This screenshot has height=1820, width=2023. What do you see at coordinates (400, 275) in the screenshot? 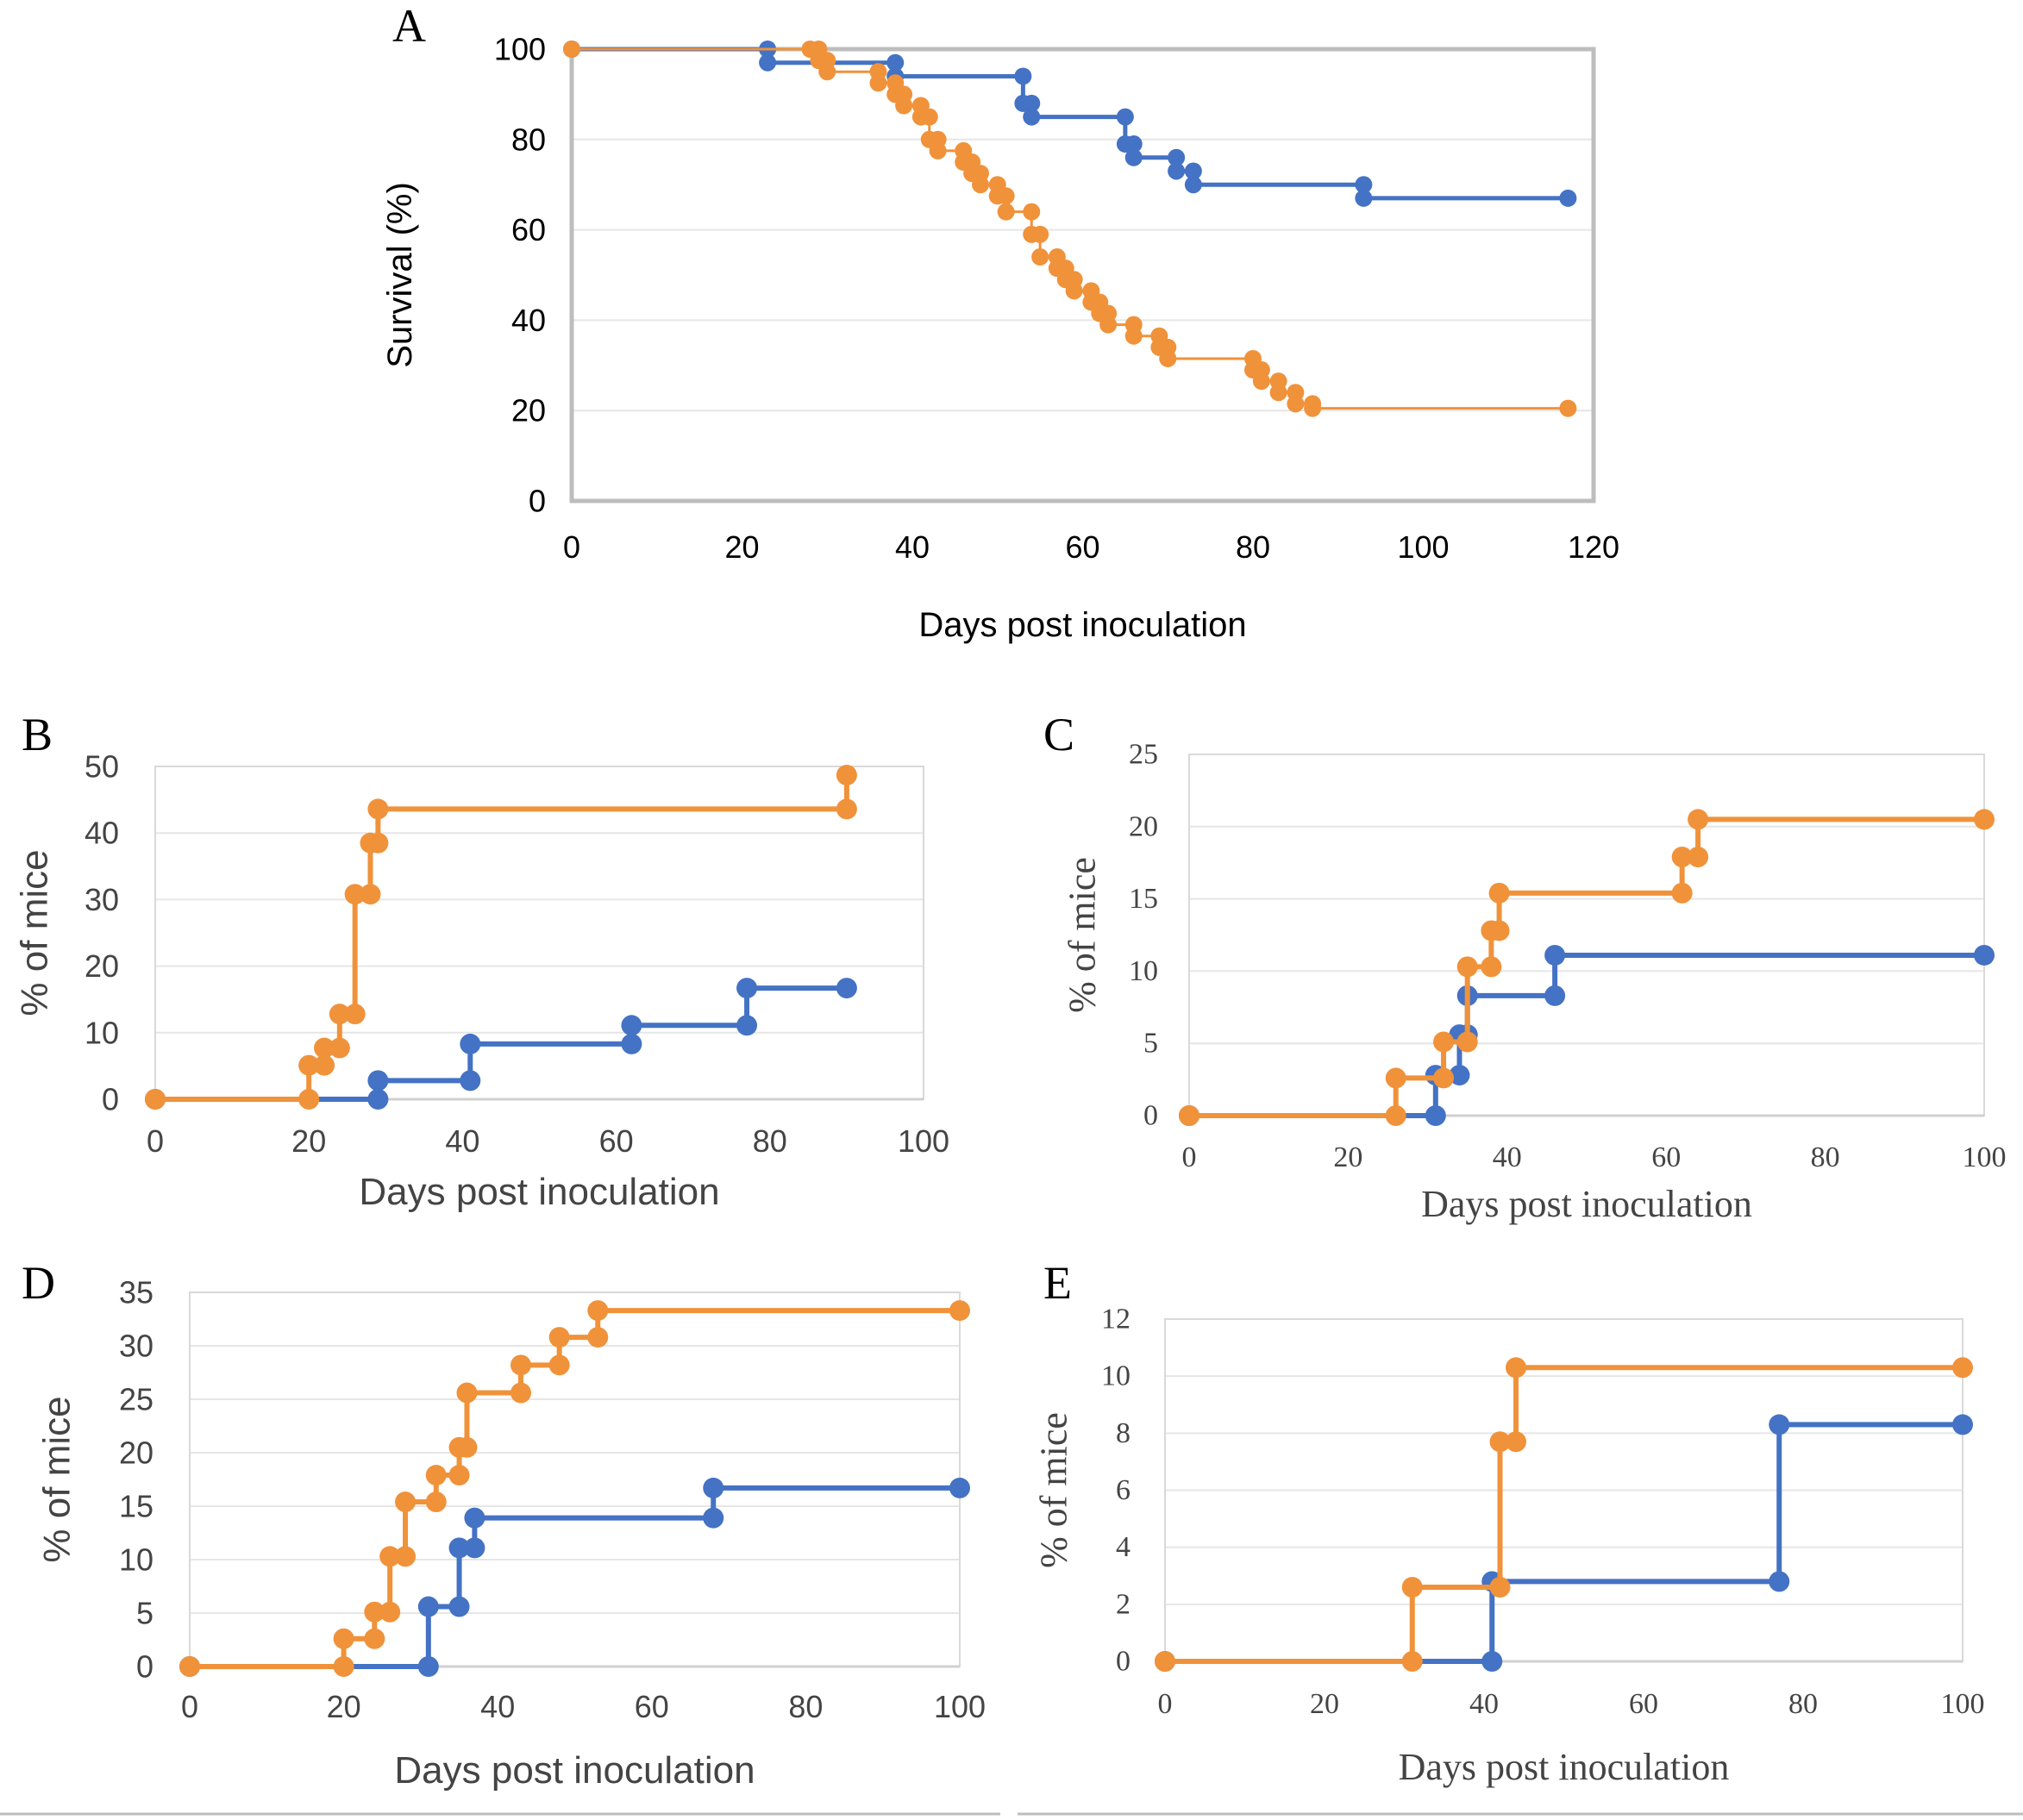
I see `y-axis-title: Survival (%)` at bounding box center [400, 275].